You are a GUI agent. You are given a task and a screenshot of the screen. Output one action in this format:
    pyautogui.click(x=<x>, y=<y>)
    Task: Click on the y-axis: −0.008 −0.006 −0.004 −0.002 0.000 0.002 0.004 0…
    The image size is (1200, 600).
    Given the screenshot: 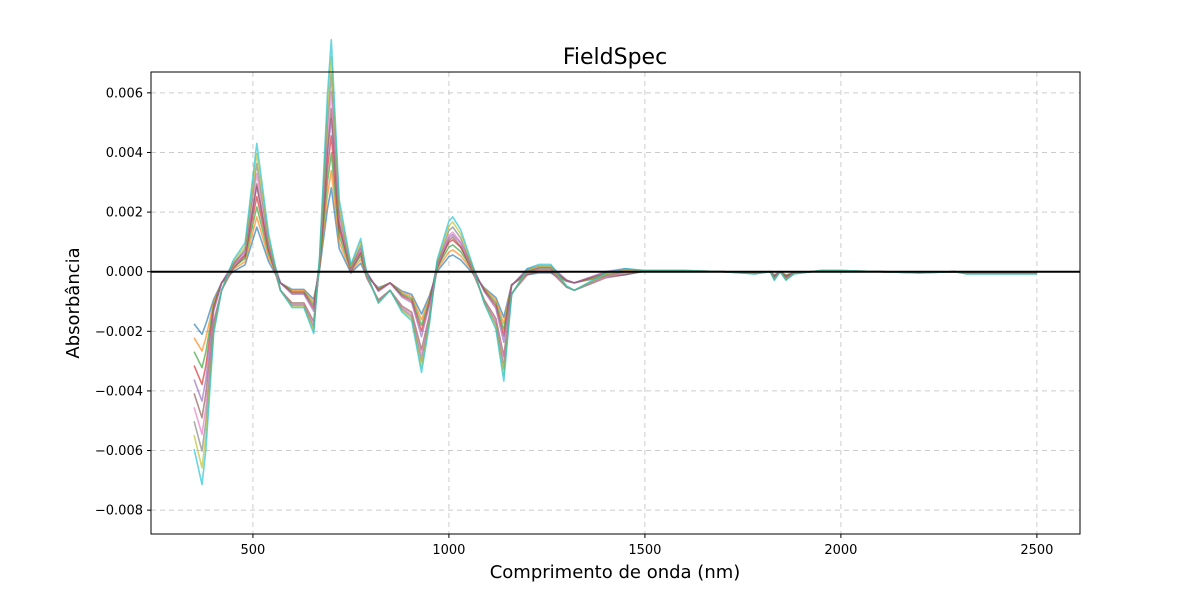 What is the action you would take?
    pyautogui.click(x=123, y=302)
    